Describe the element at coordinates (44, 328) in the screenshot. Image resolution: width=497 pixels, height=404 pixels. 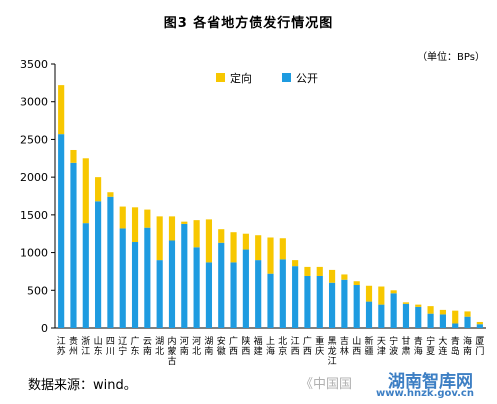
I see `y-tick-label: 0` at that location.